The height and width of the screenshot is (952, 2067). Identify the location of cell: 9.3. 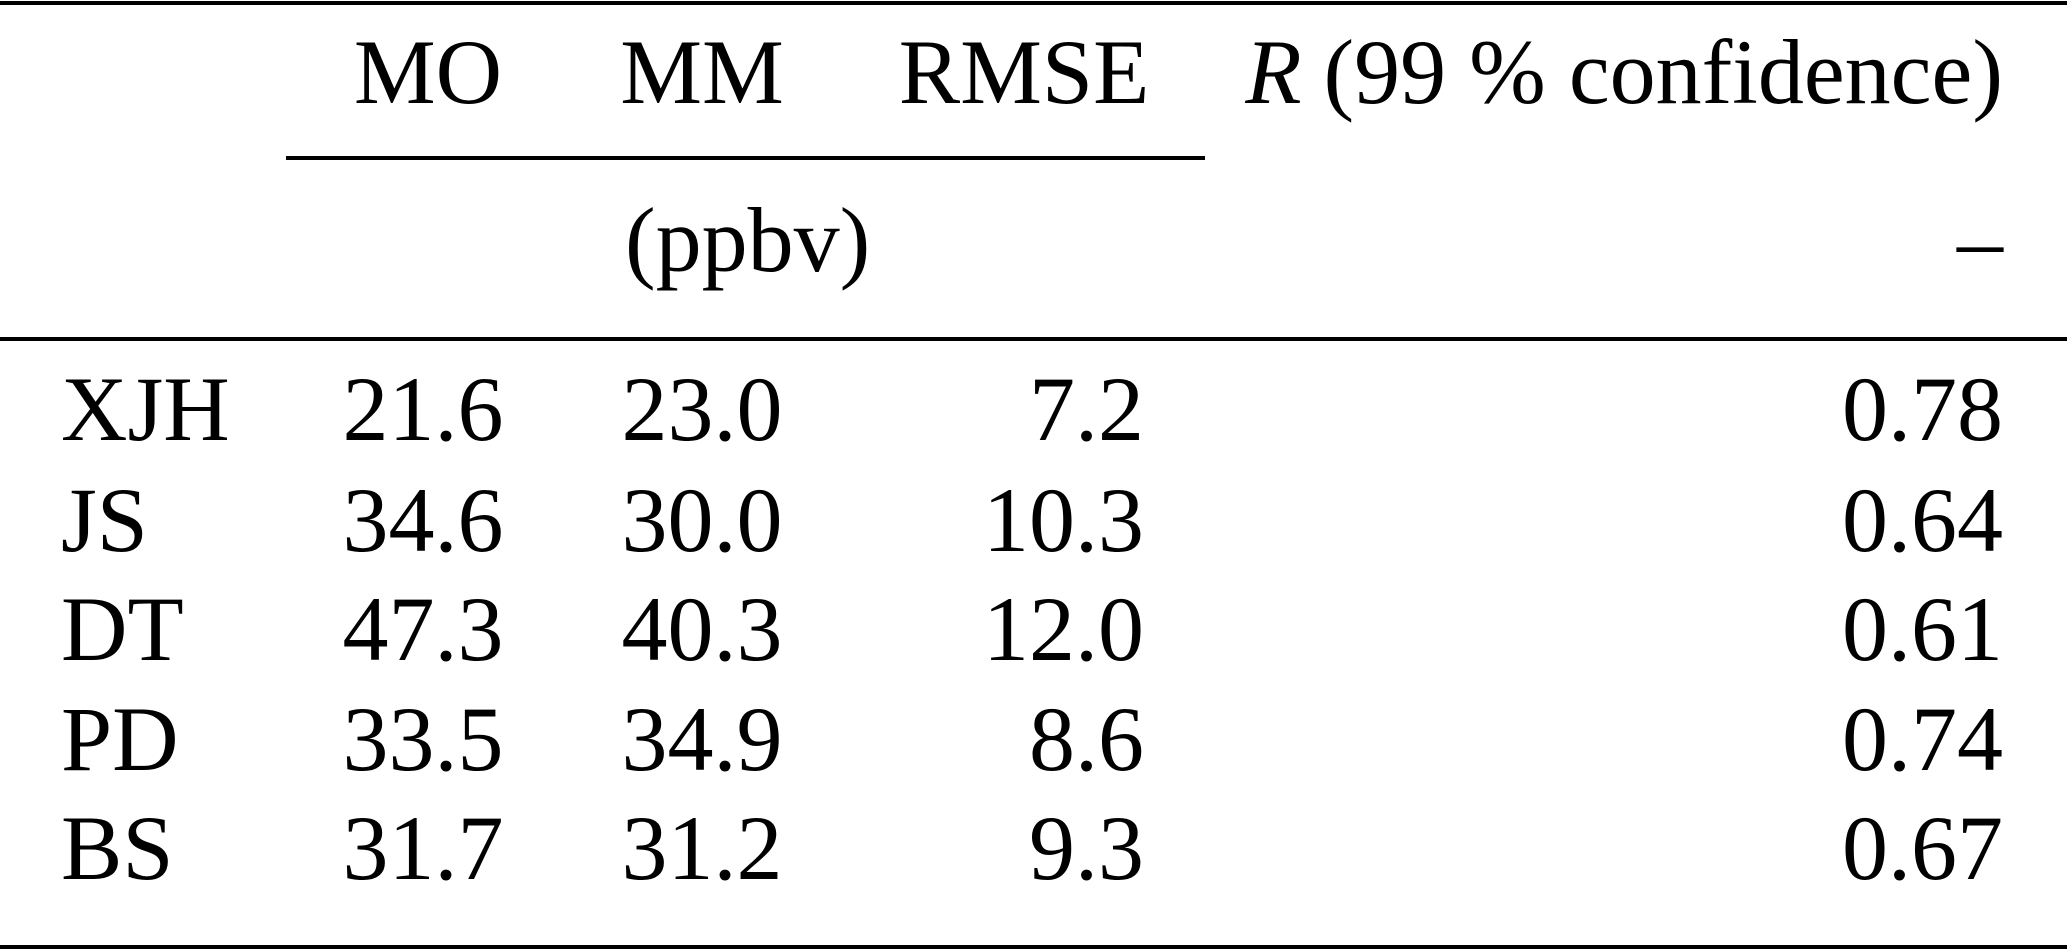
(1086, 848).